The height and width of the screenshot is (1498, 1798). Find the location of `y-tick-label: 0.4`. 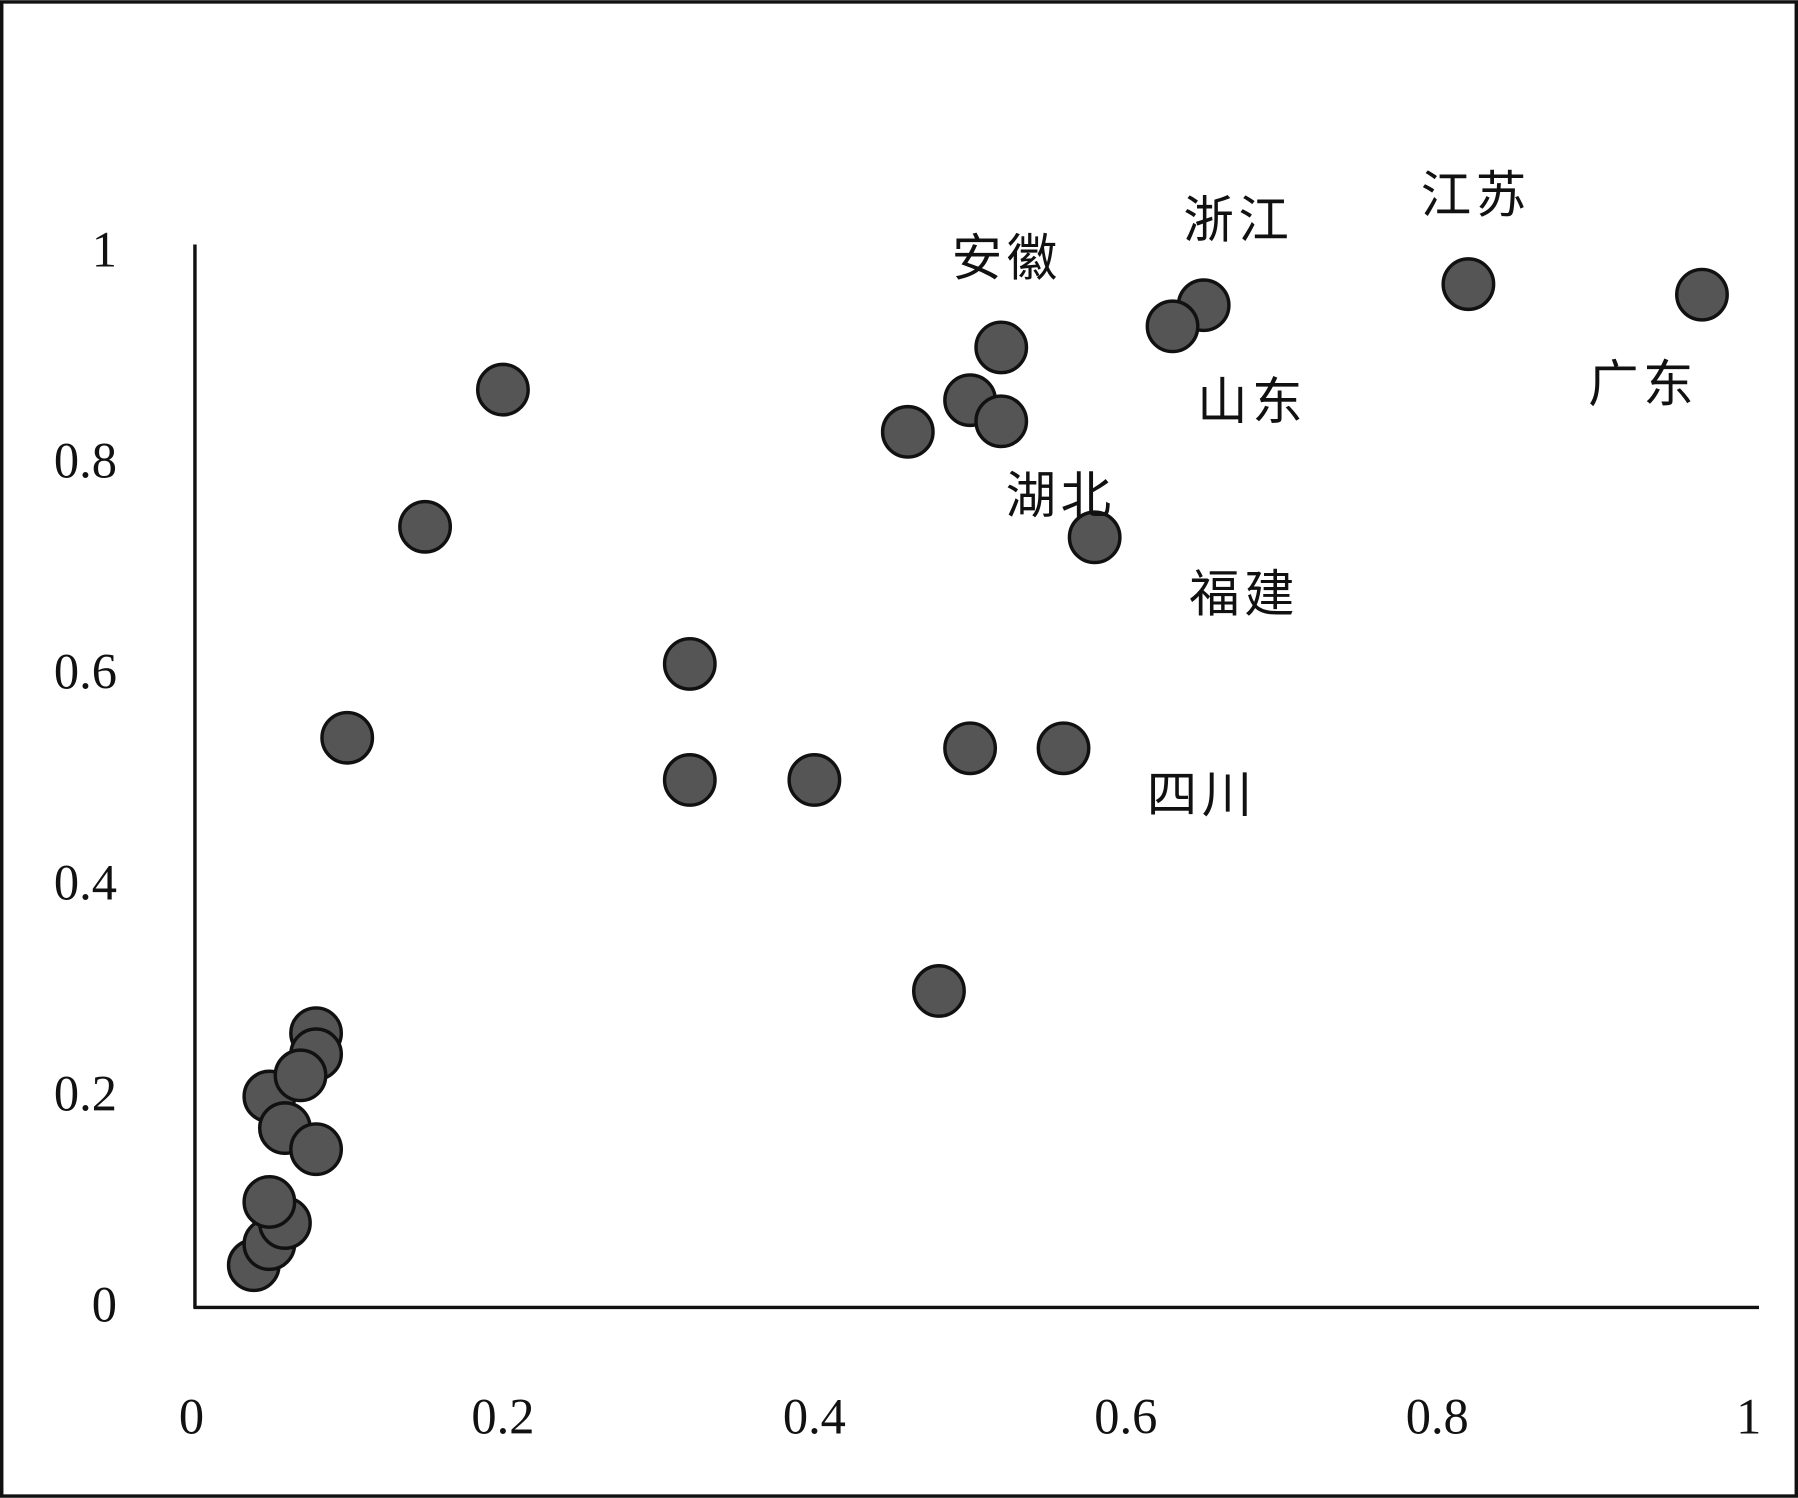

y-tick-label: 0.4 is located at coordinates (85, 882).